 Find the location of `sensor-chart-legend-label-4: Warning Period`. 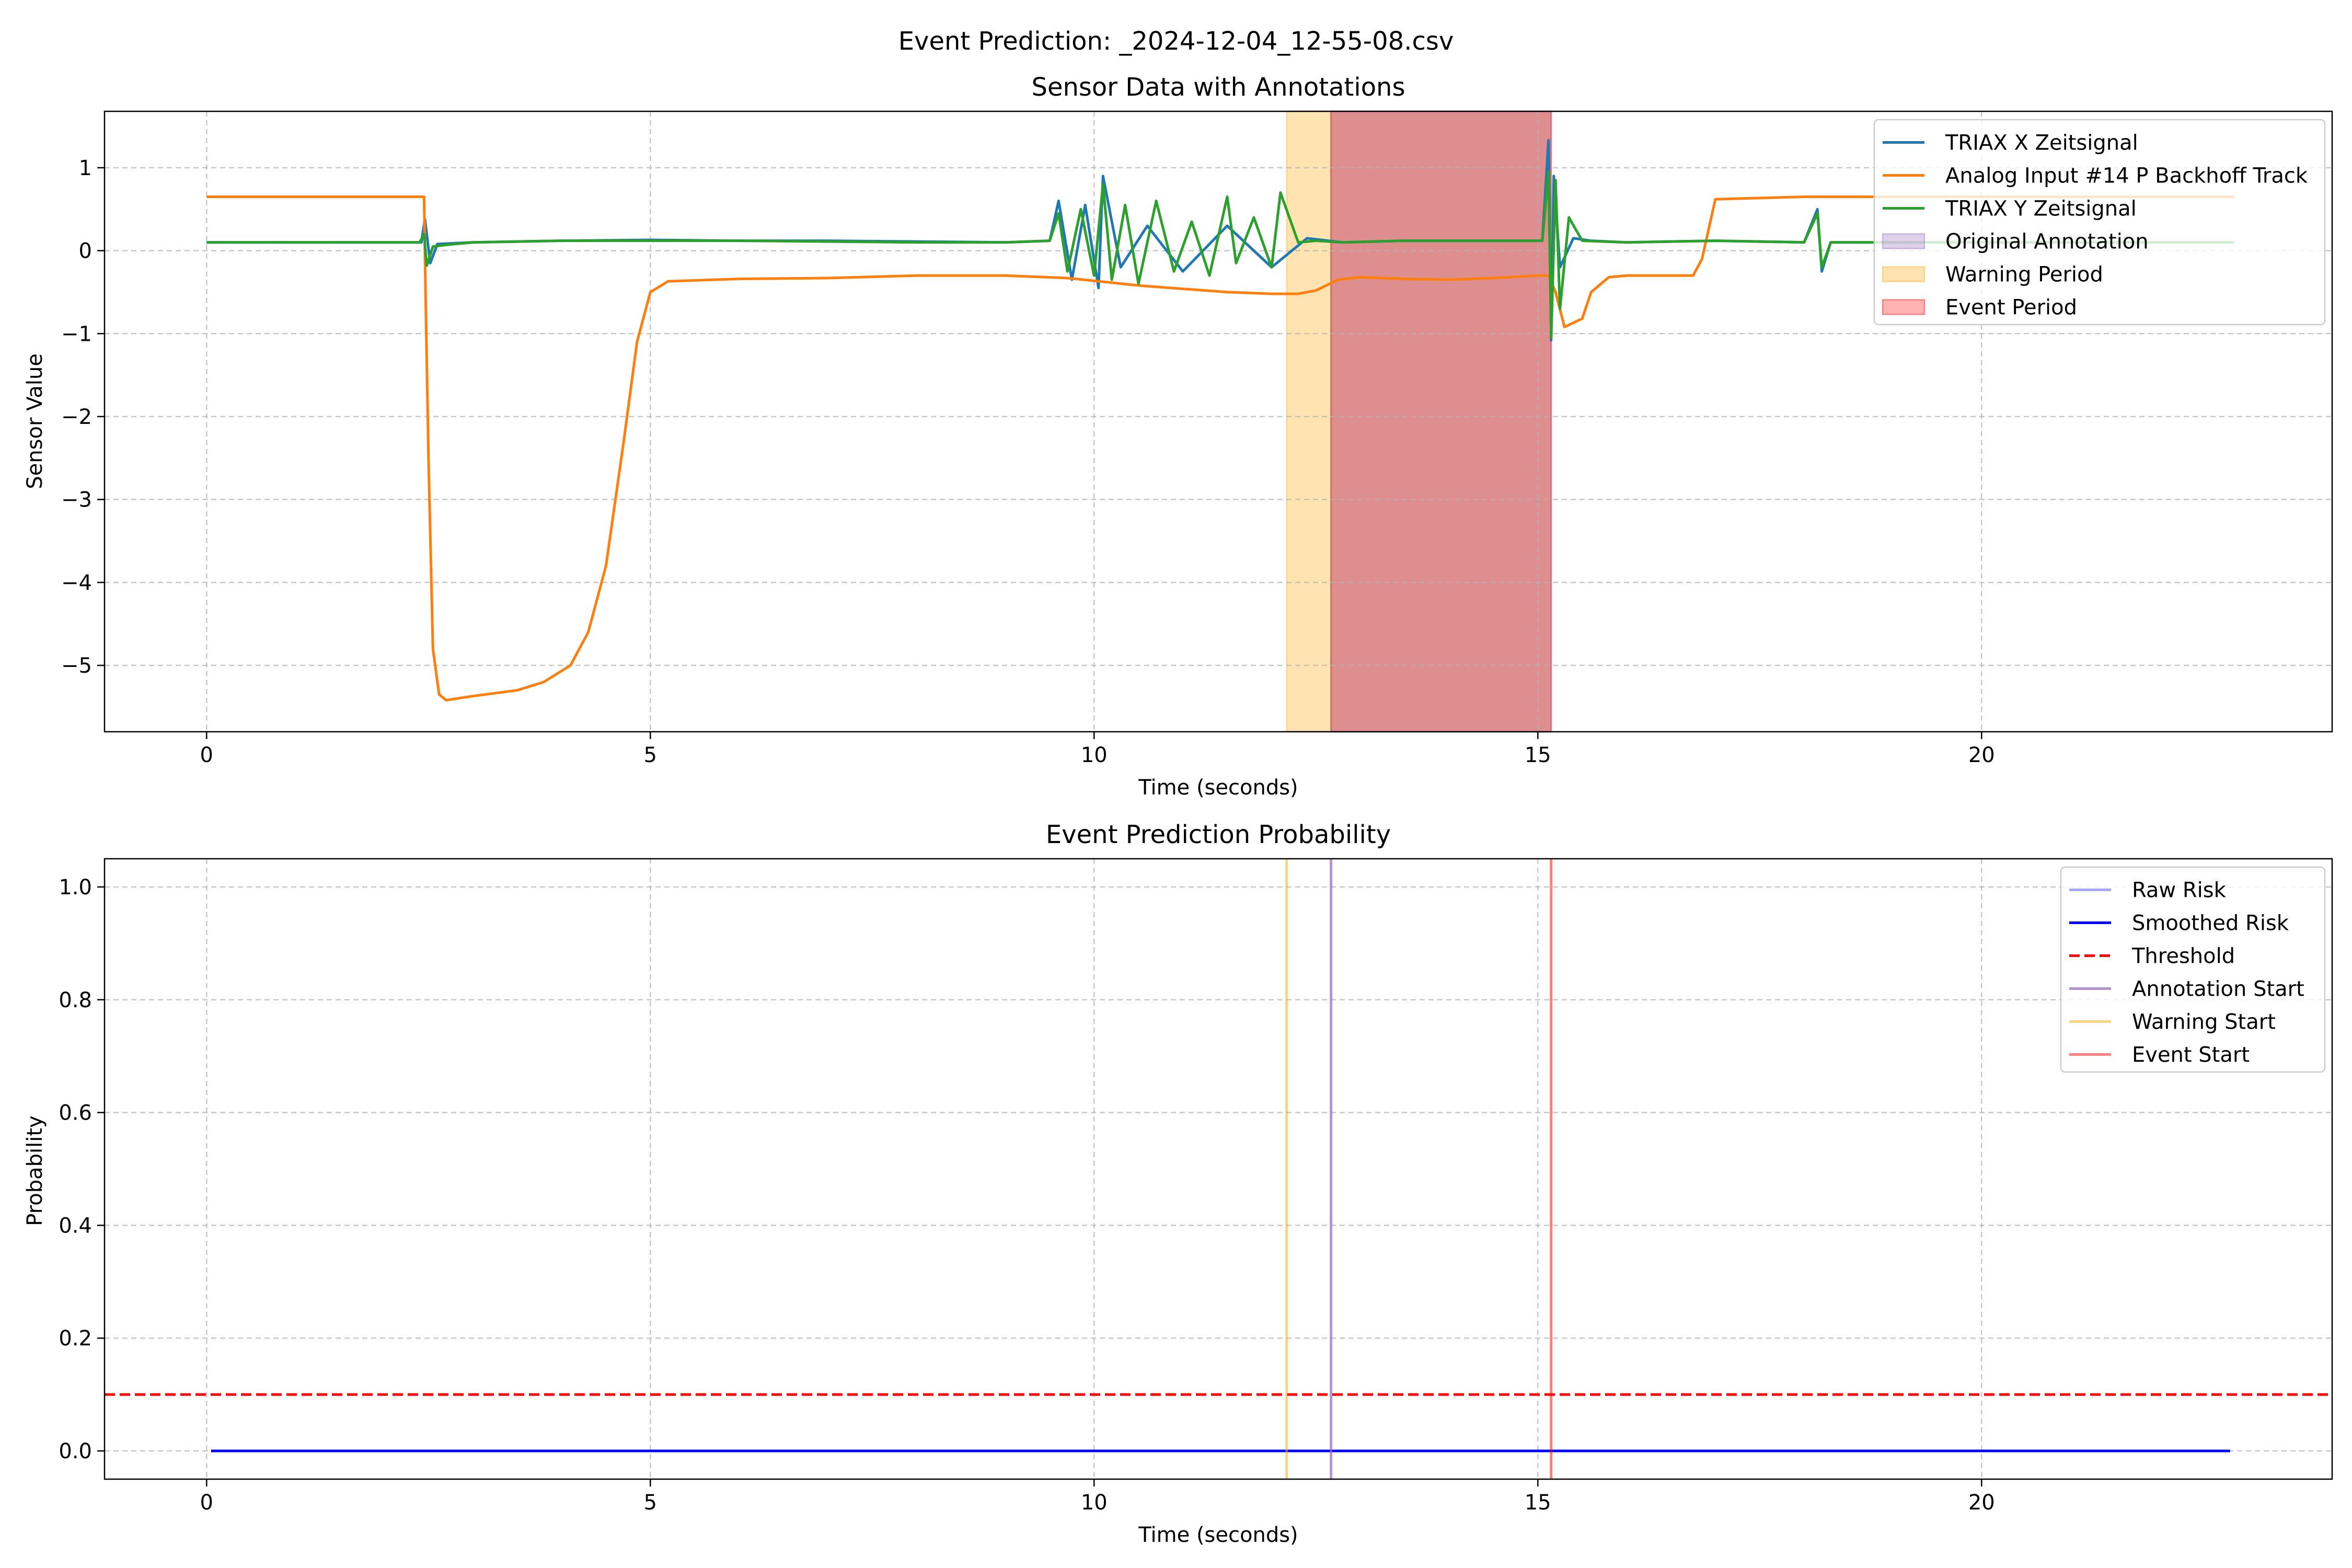

sensor-chart-legend-label-4: Warning Period is located at coordinates (2024, 275).